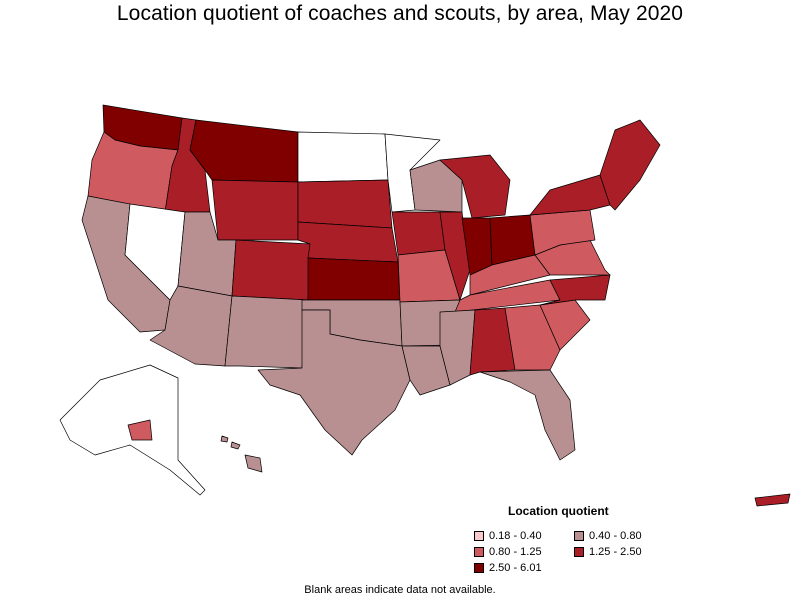  Describe the element at coordinates (348, 242) in the screenshot. I see `region-nebraska` at that location.